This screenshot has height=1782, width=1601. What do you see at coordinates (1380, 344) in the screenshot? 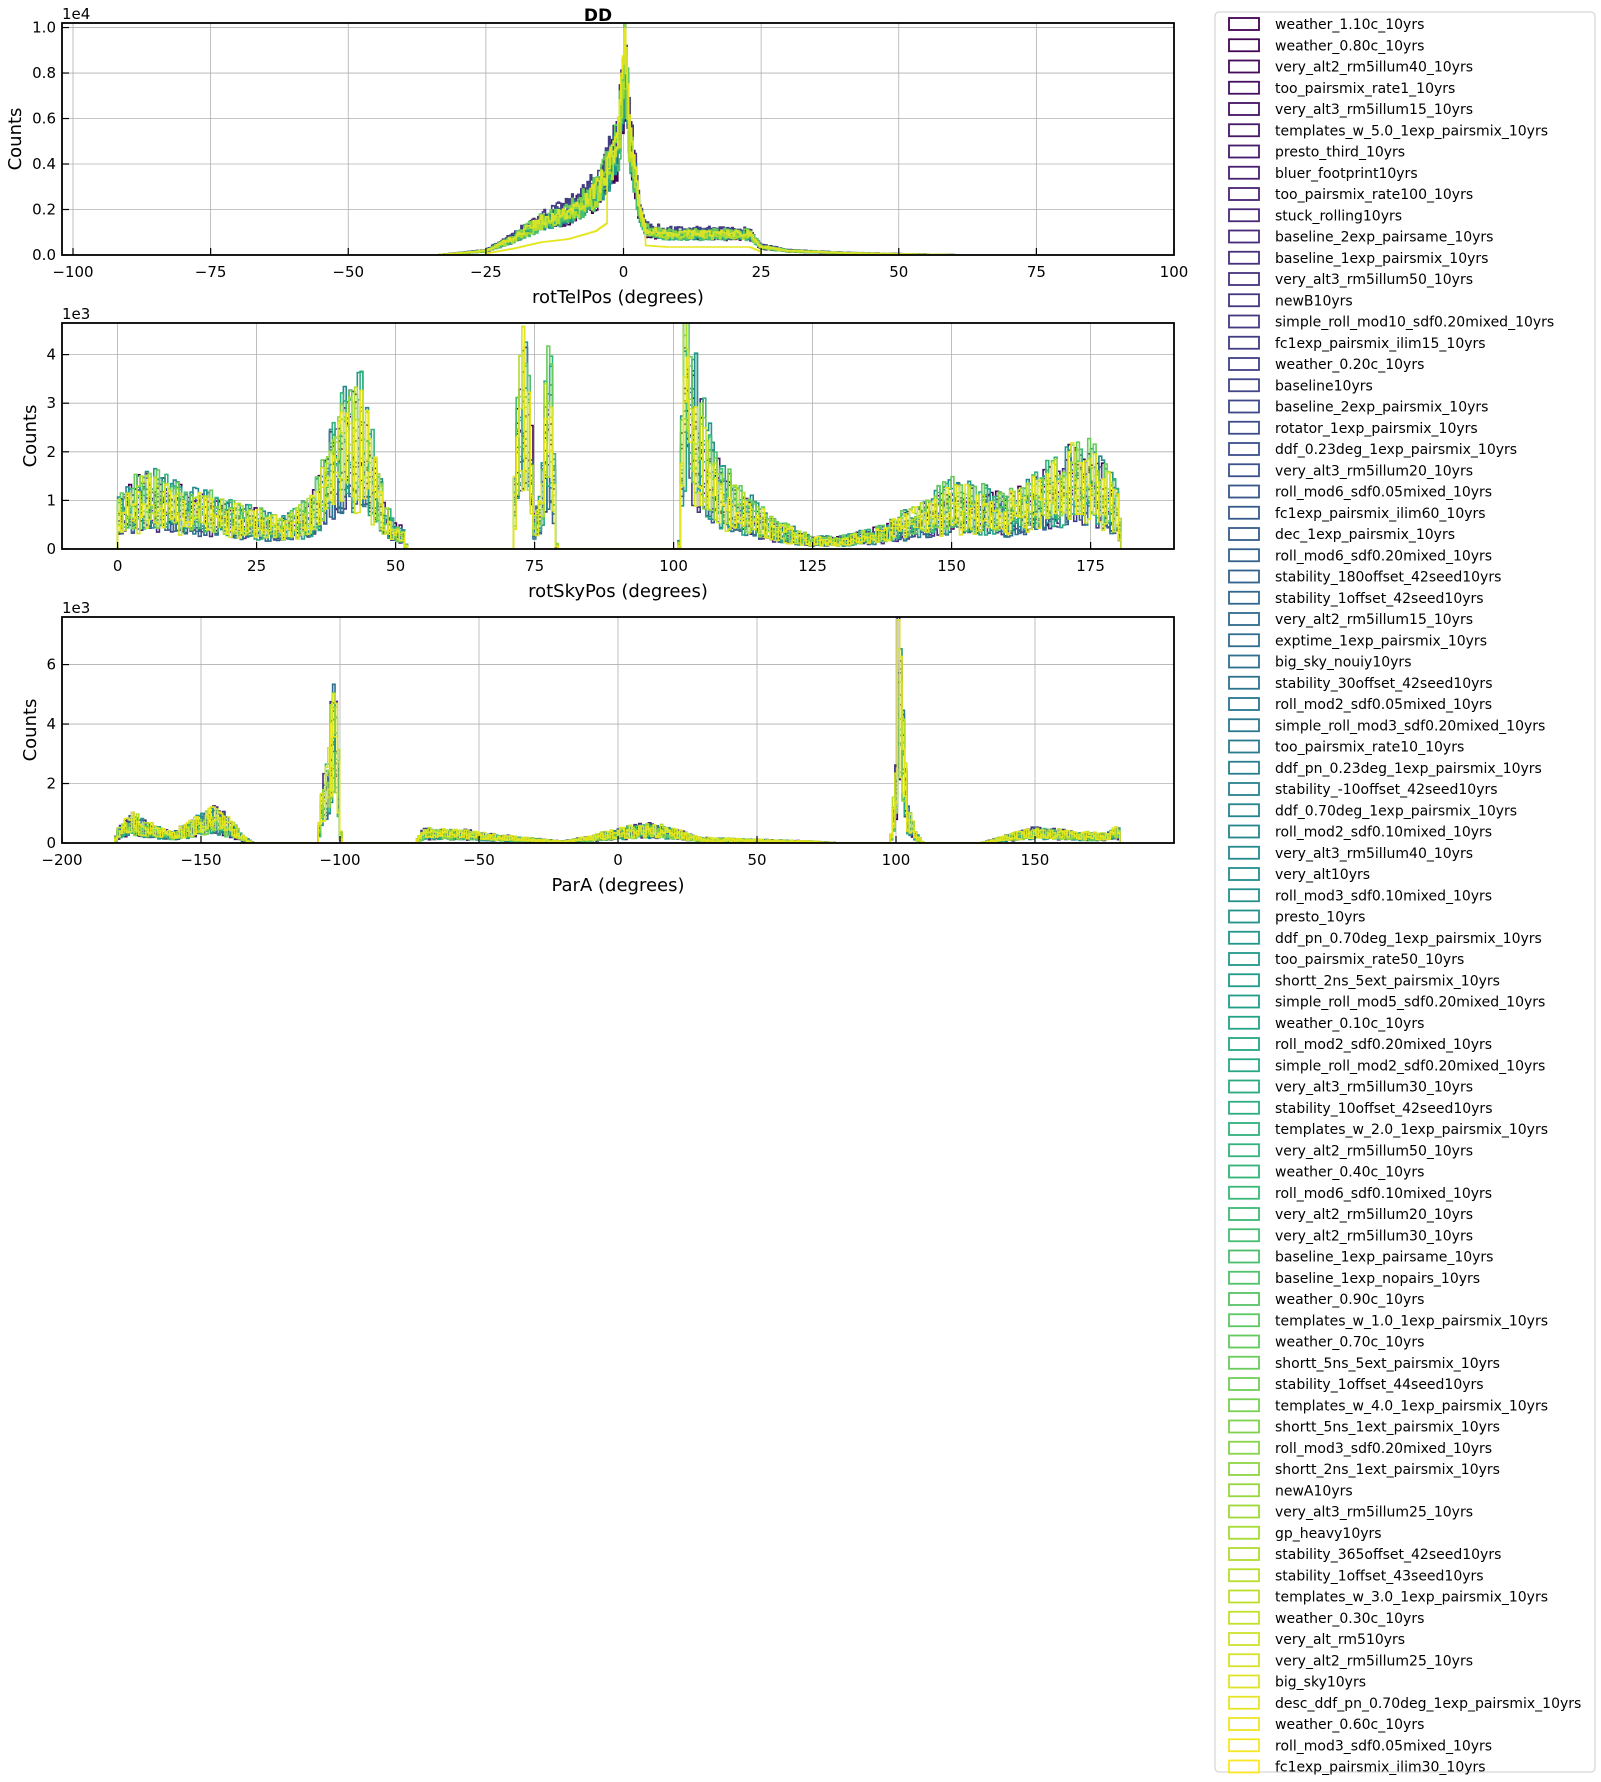
I see `legend-label: fc1exp_pairsmix_ilim15_10yrs` at bounding box center [1380, 344].